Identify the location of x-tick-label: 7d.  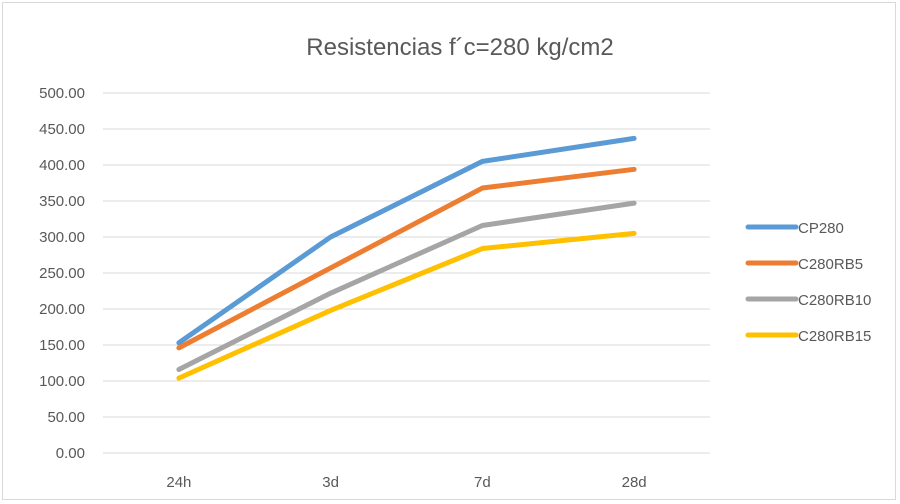
(482, 482).